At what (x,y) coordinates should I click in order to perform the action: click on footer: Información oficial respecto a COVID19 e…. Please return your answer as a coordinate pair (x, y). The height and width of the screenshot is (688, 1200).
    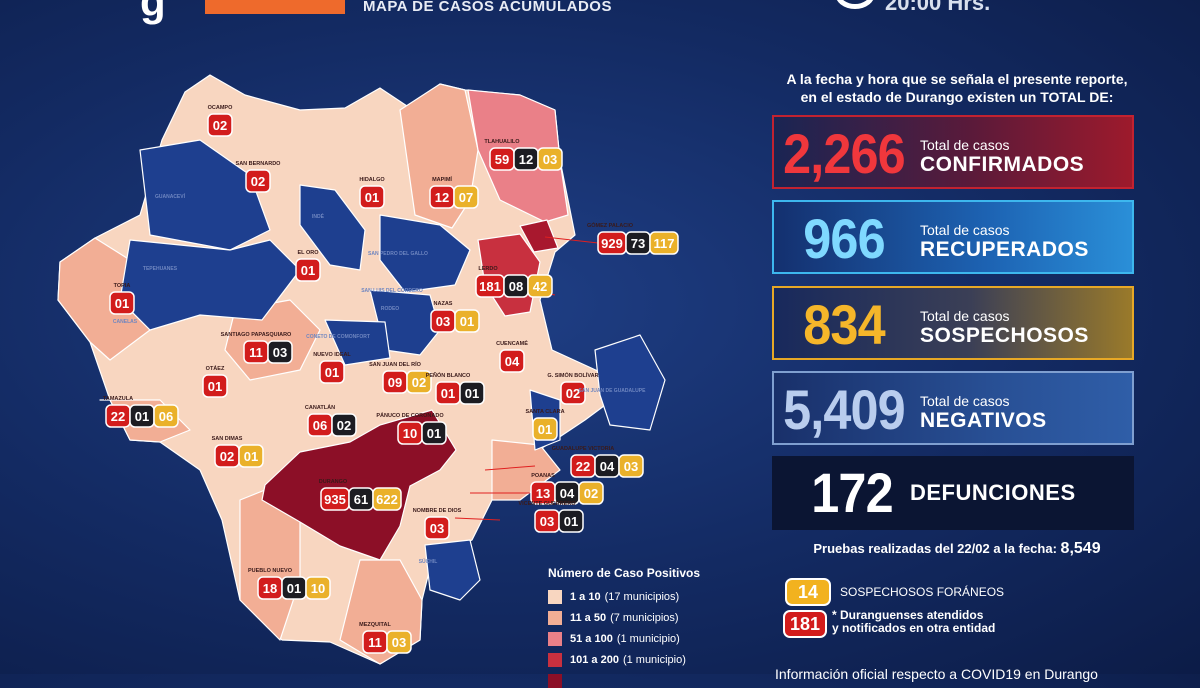
    Looking at the image, I should click on (936, 674).